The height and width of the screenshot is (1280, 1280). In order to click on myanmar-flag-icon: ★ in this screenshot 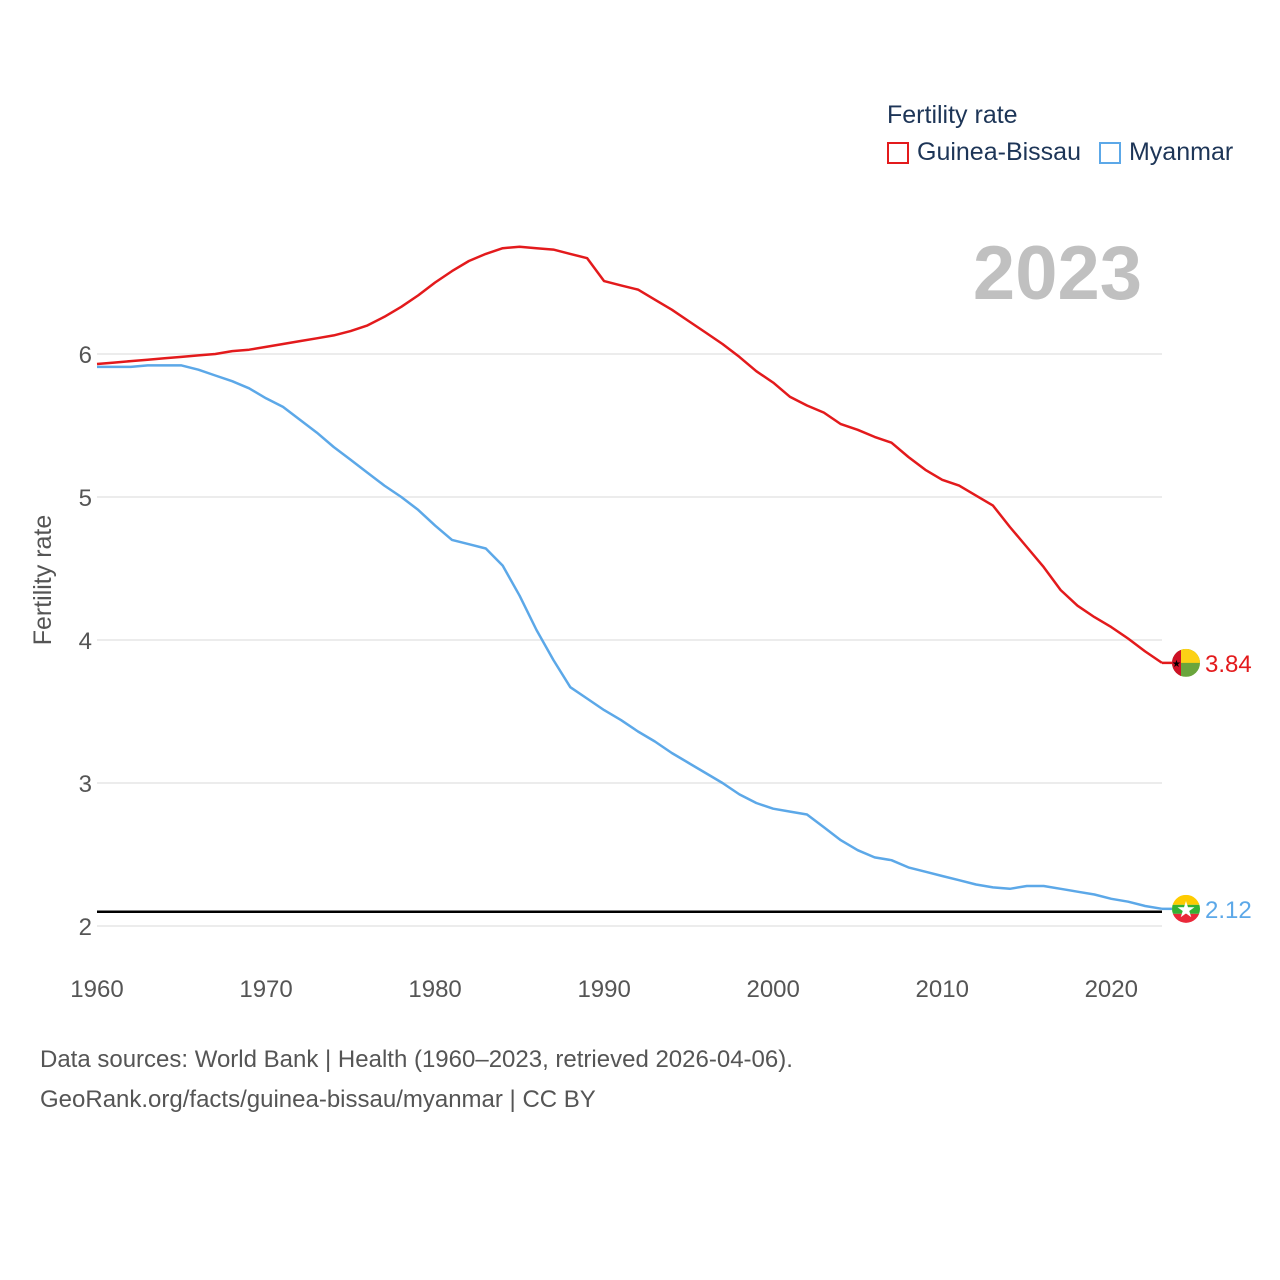, I will do `click(1186, 908)`.